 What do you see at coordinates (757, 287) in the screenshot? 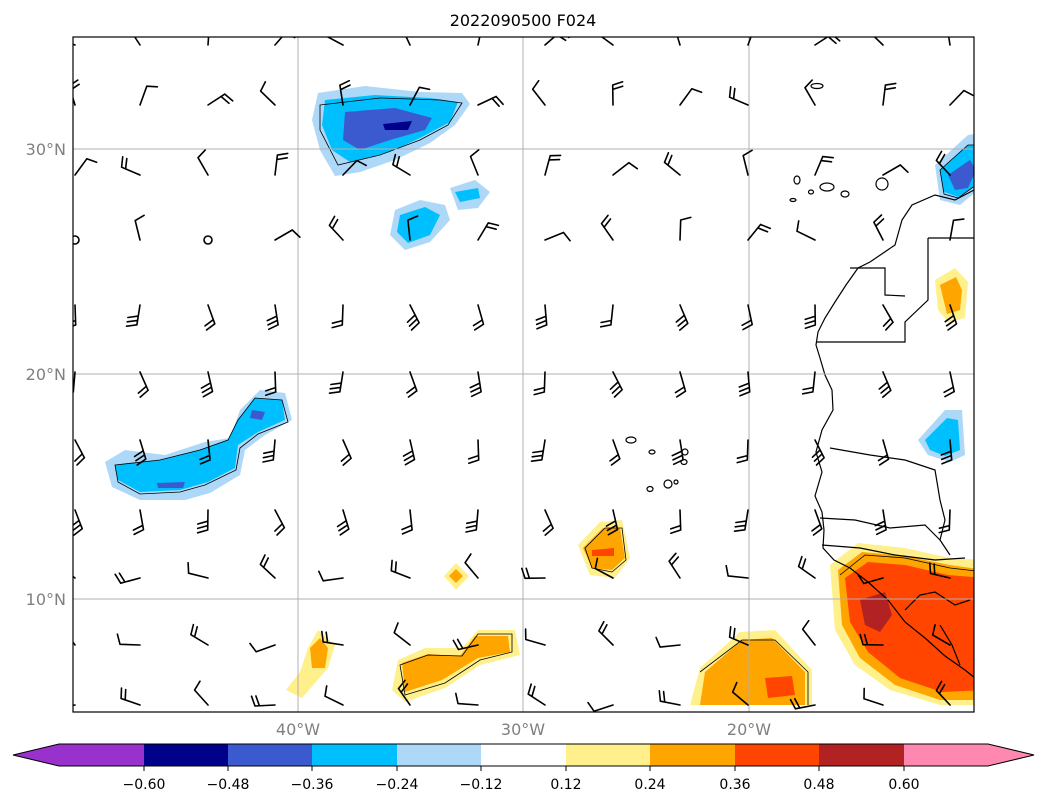
I see `island-outlines` at bounding box center [757, 287].